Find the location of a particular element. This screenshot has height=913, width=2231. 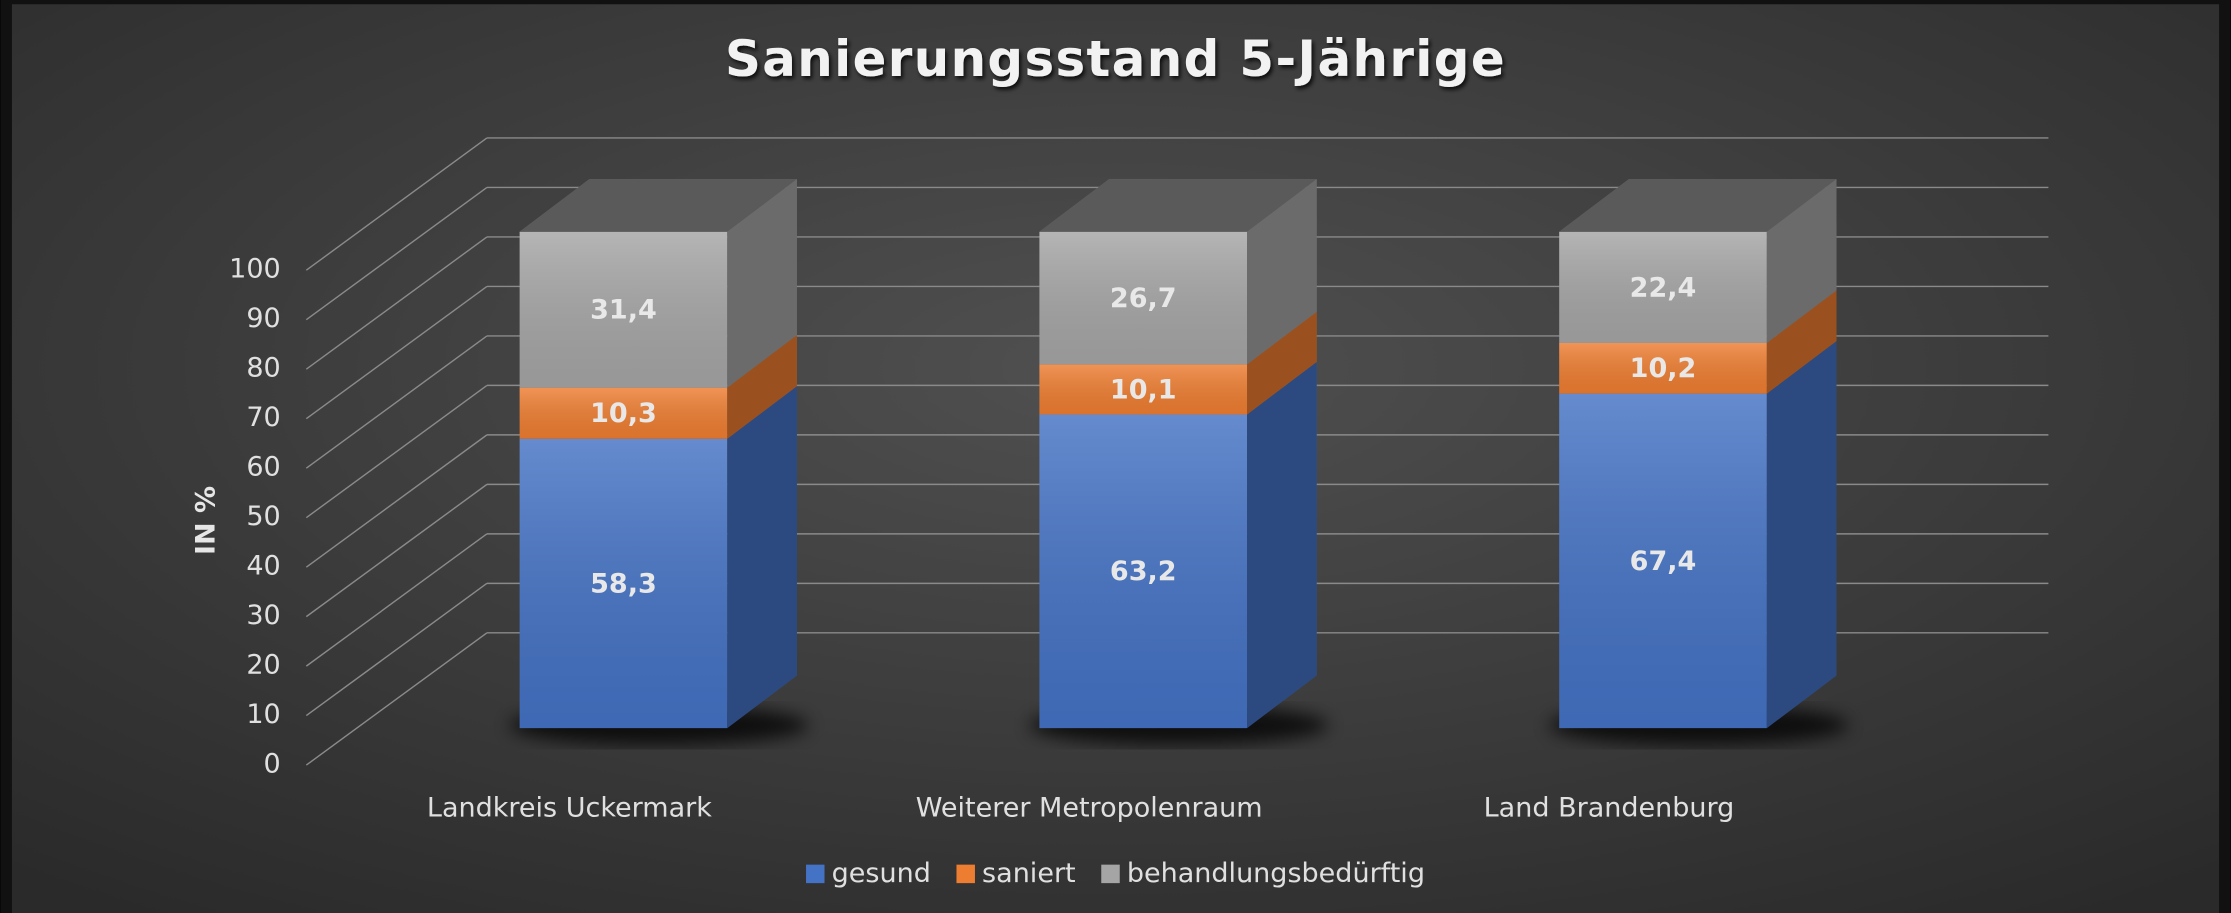

data-label: 10,2 is located at coordinates (1663, 368).